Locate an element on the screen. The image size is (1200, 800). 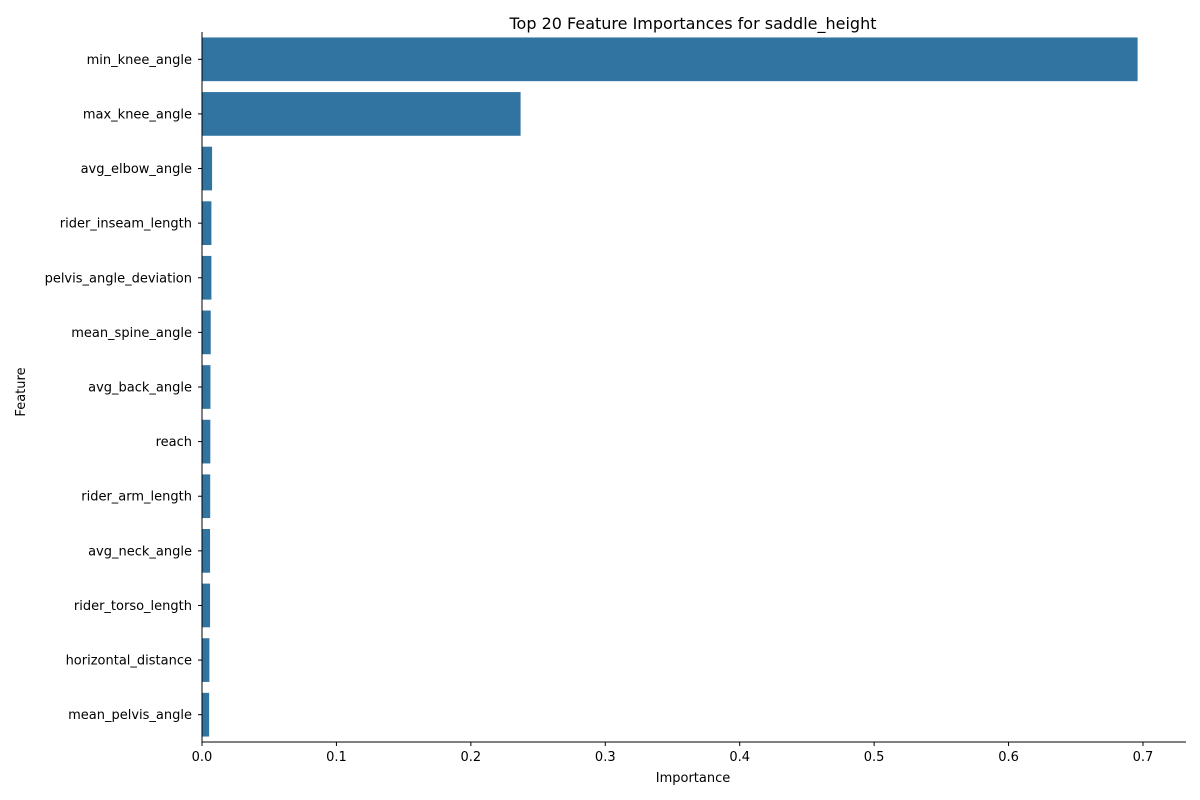
y-tick-label: mean_spine_angle is located at coordinates (131, 333).